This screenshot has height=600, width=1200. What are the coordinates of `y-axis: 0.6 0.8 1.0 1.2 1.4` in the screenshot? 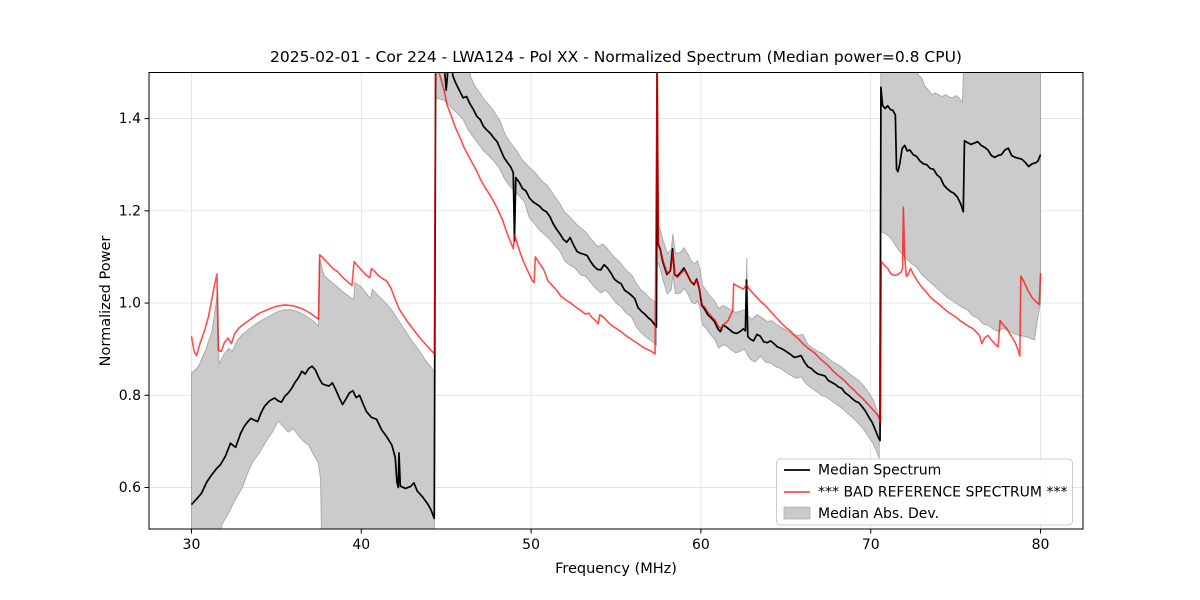 It's located at (134, 303).